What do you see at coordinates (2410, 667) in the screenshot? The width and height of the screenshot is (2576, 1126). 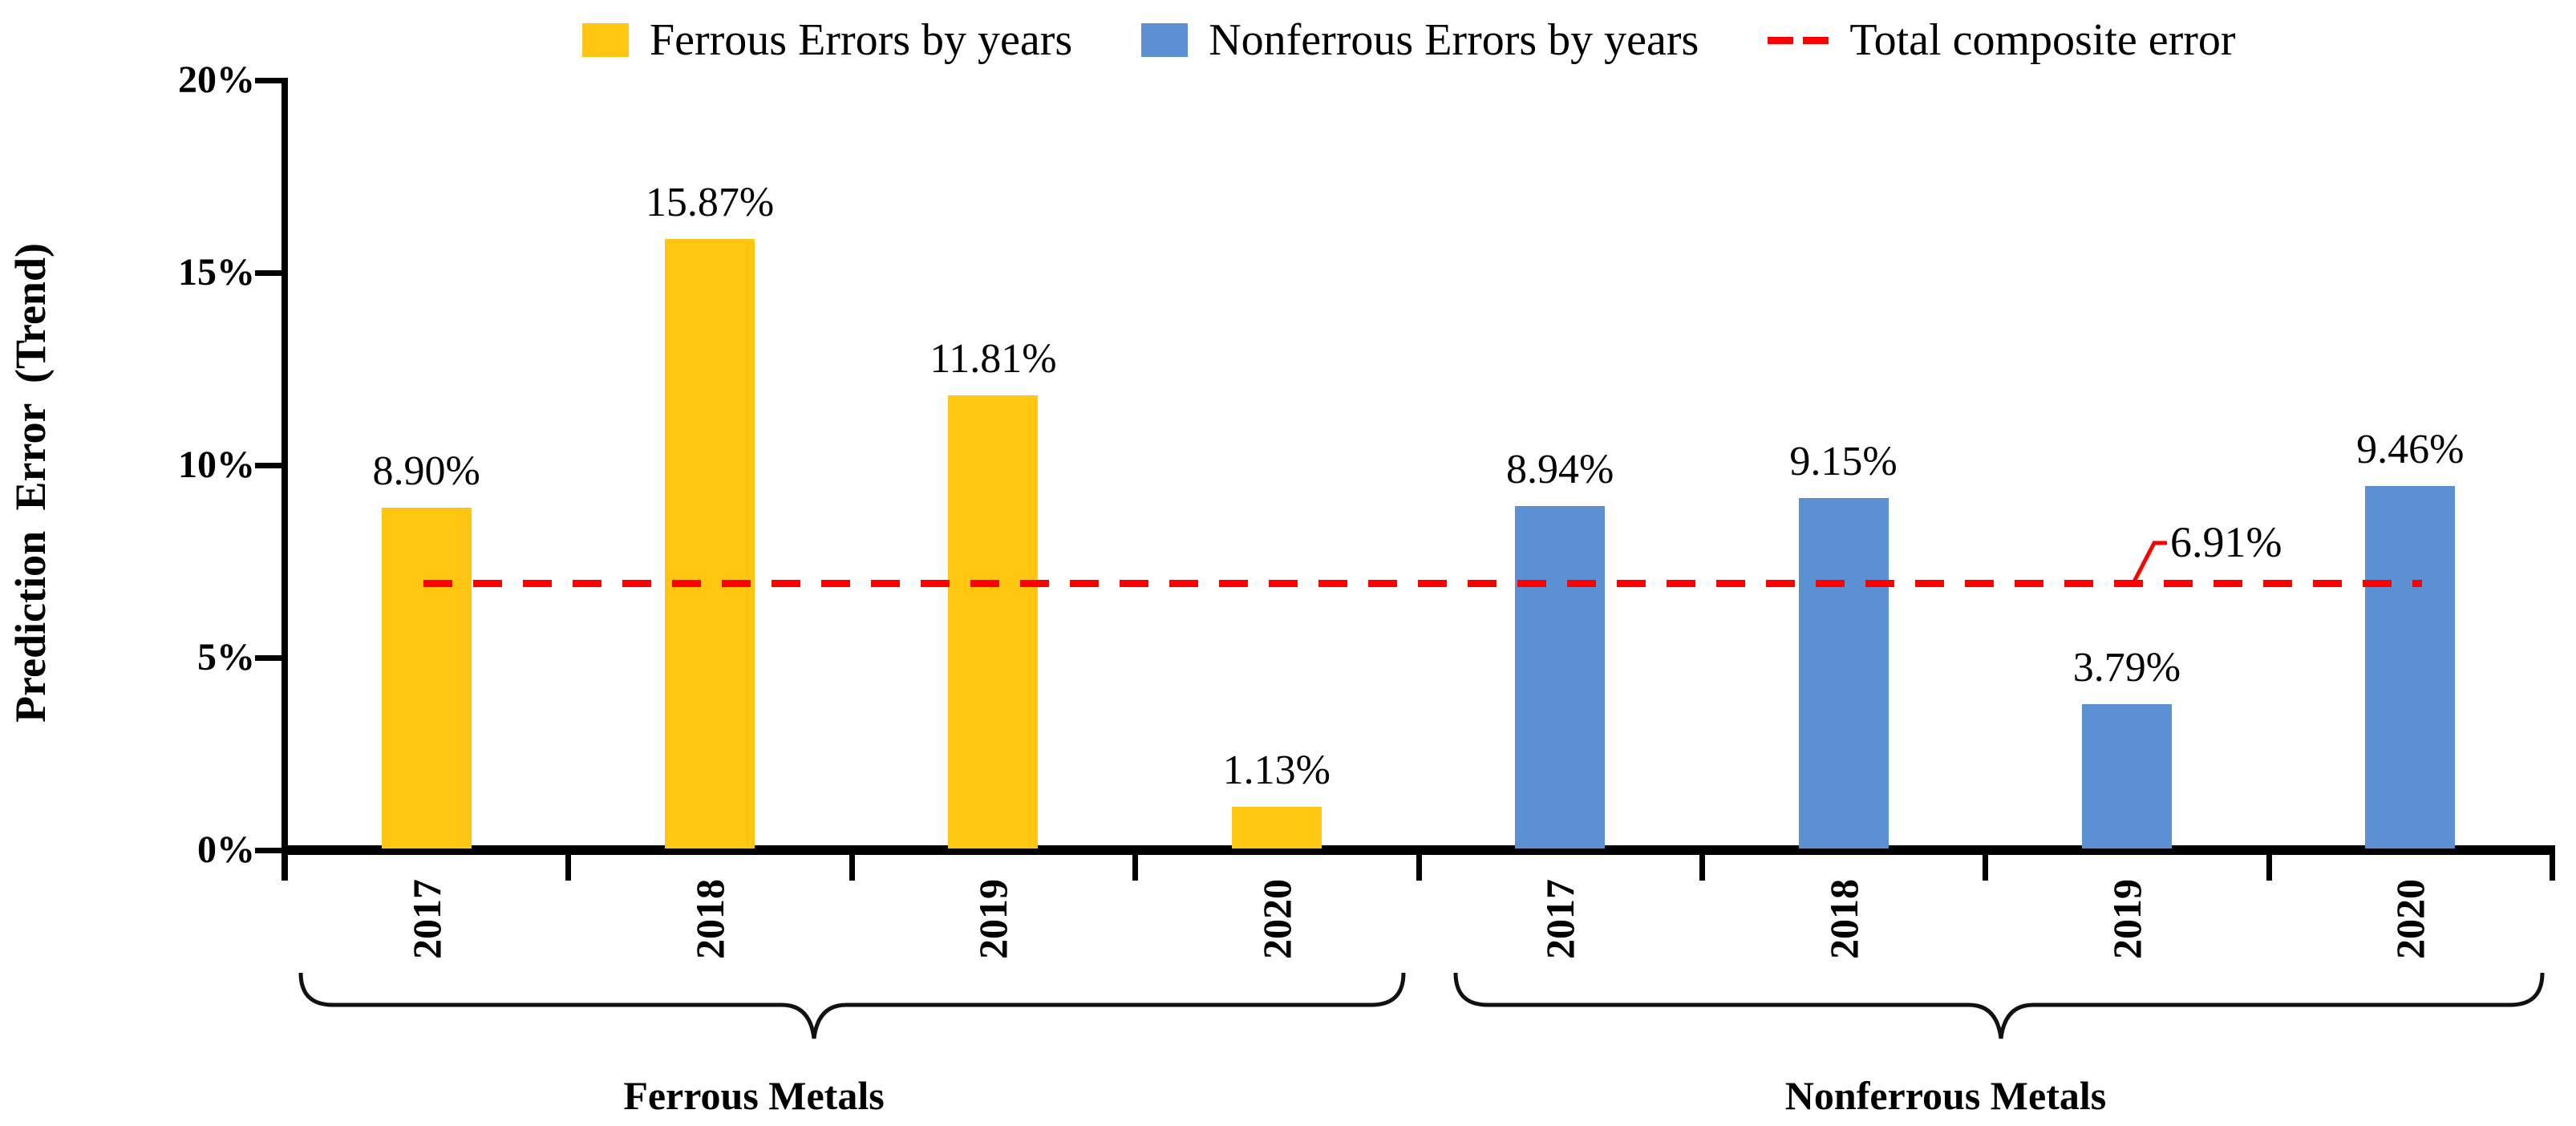 I see `bar-nonferrous-2020` at bounding box center [2410, 667].